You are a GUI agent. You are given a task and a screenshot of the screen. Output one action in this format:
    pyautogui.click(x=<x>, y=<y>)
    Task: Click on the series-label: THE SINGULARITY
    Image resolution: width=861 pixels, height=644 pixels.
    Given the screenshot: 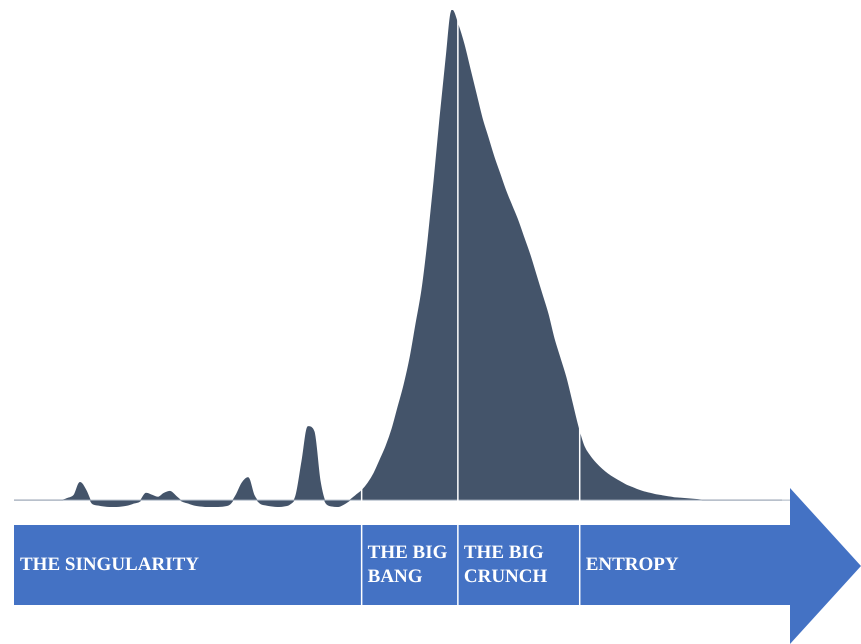 What is the action you would take?
    pyautogui.click(x=110, y=564)
    